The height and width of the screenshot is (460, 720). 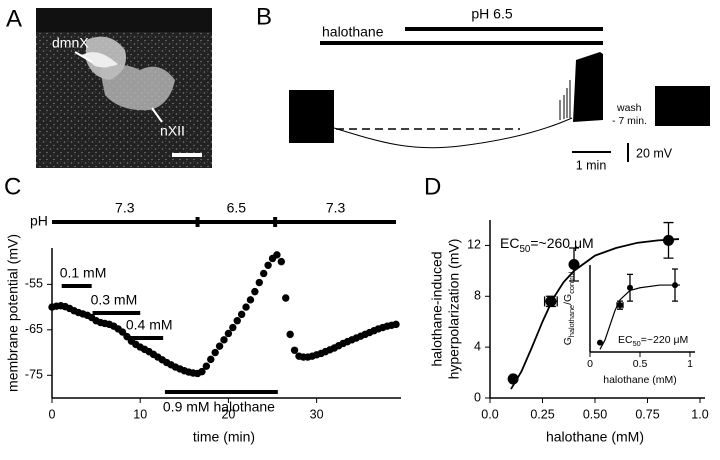 What do you see at coordinates (699, 414) in the screenshot?
I see `x-tick-label: 1.0` at bounding box center [699, 414].